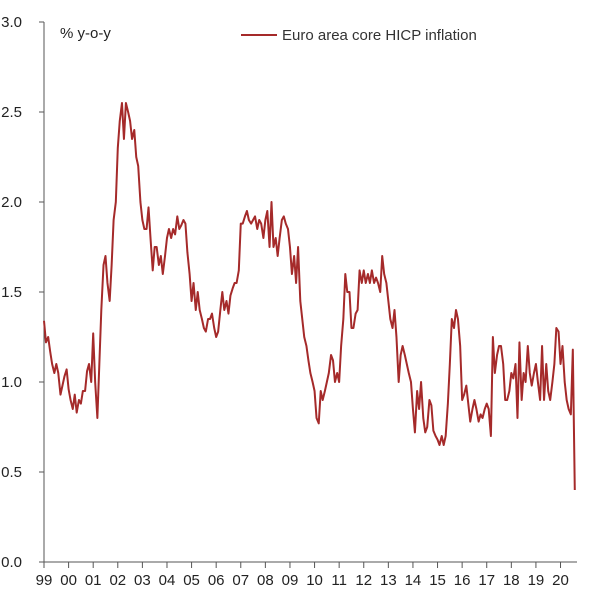  Describe the element at coordinates (93, 580) in the screenshot. I see `x-tick-label: 01` at that location.